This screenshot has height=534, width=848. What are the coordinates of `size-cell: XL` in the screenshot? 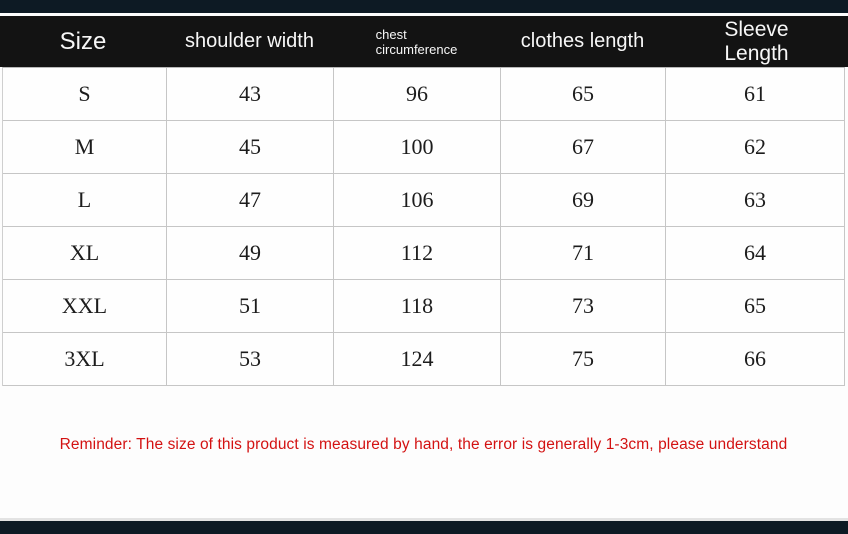 It's located at (85, 253).